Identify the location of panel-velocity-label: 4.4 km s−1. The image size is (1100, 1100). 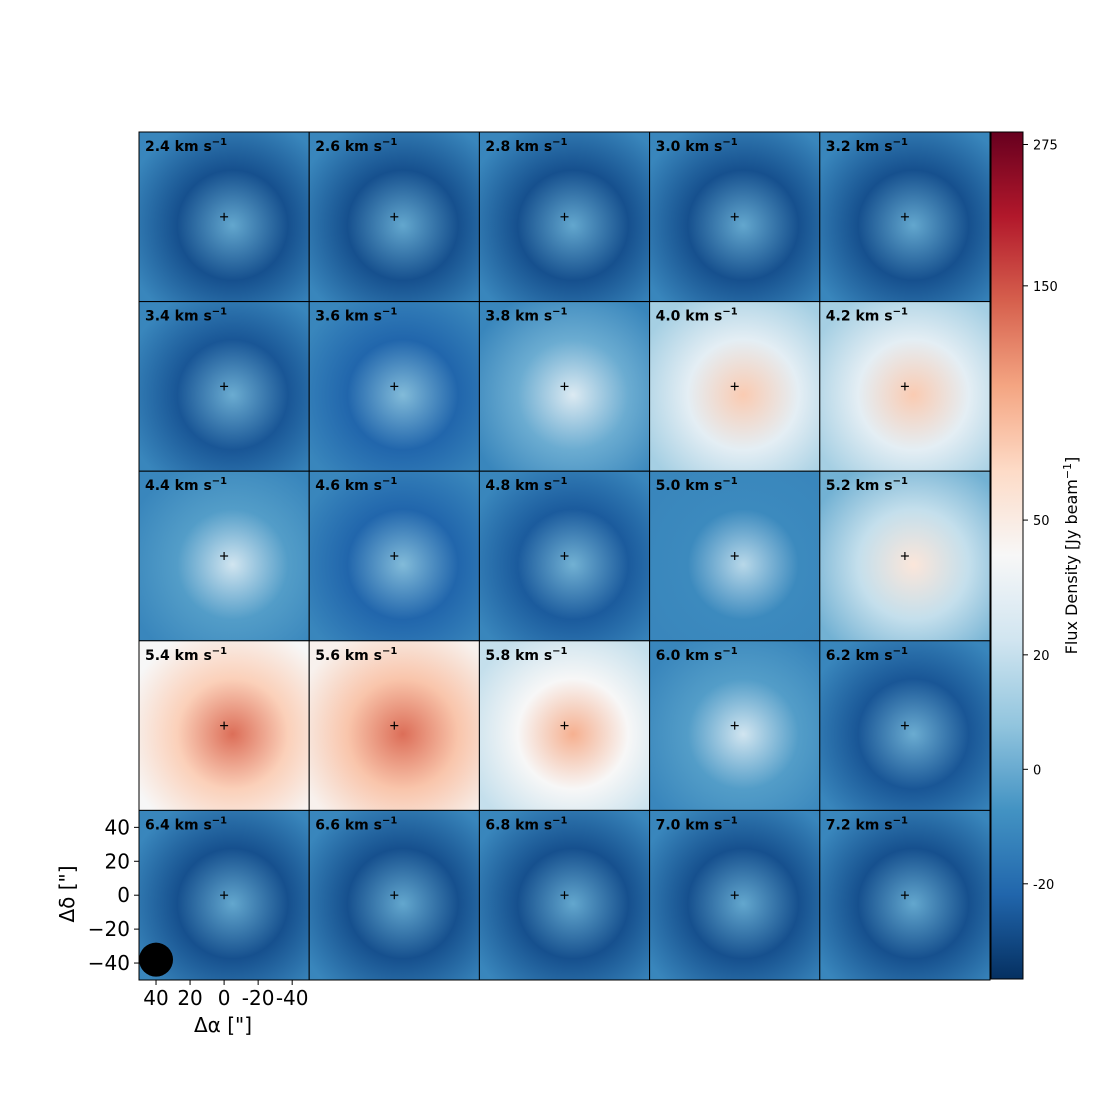
(186, 485).